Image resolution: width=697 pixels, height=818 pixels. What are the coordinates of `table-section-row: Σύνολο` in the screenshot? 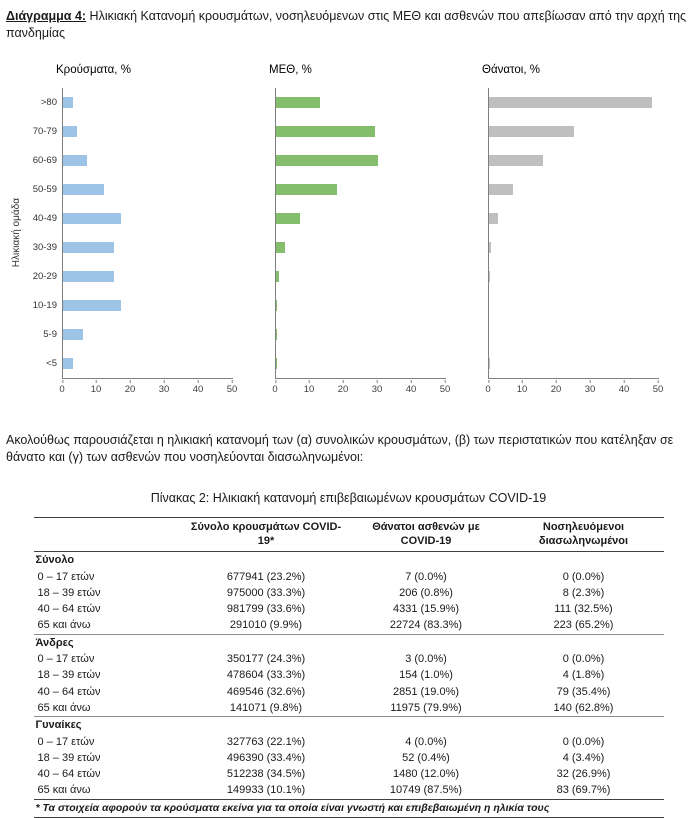 It's located at (348, 560).